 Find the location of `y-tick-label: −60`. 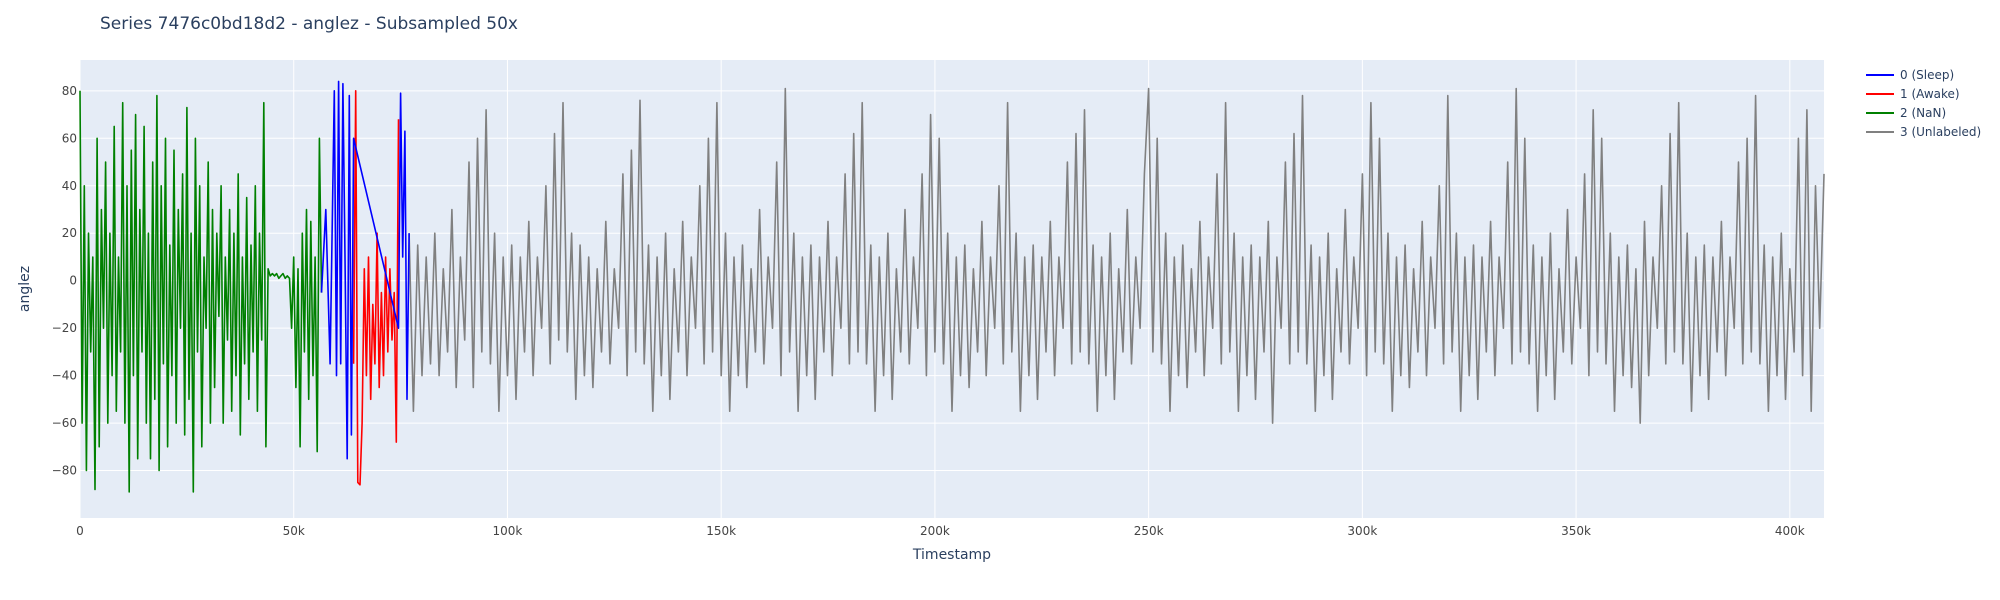

y-tick-label: −60 is located at coordinates (64, 423).